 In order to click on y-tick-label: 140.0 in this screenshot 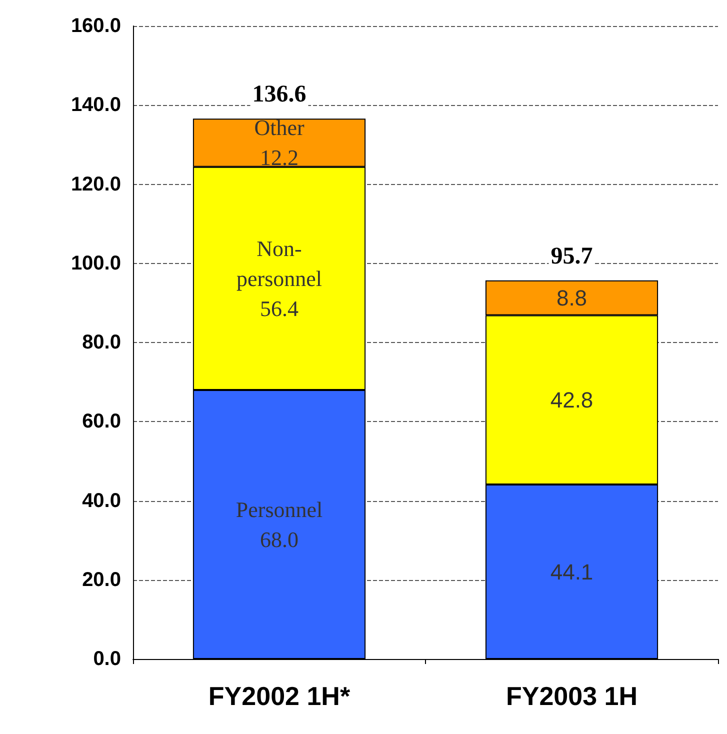, I will do `click(95, 105)`.